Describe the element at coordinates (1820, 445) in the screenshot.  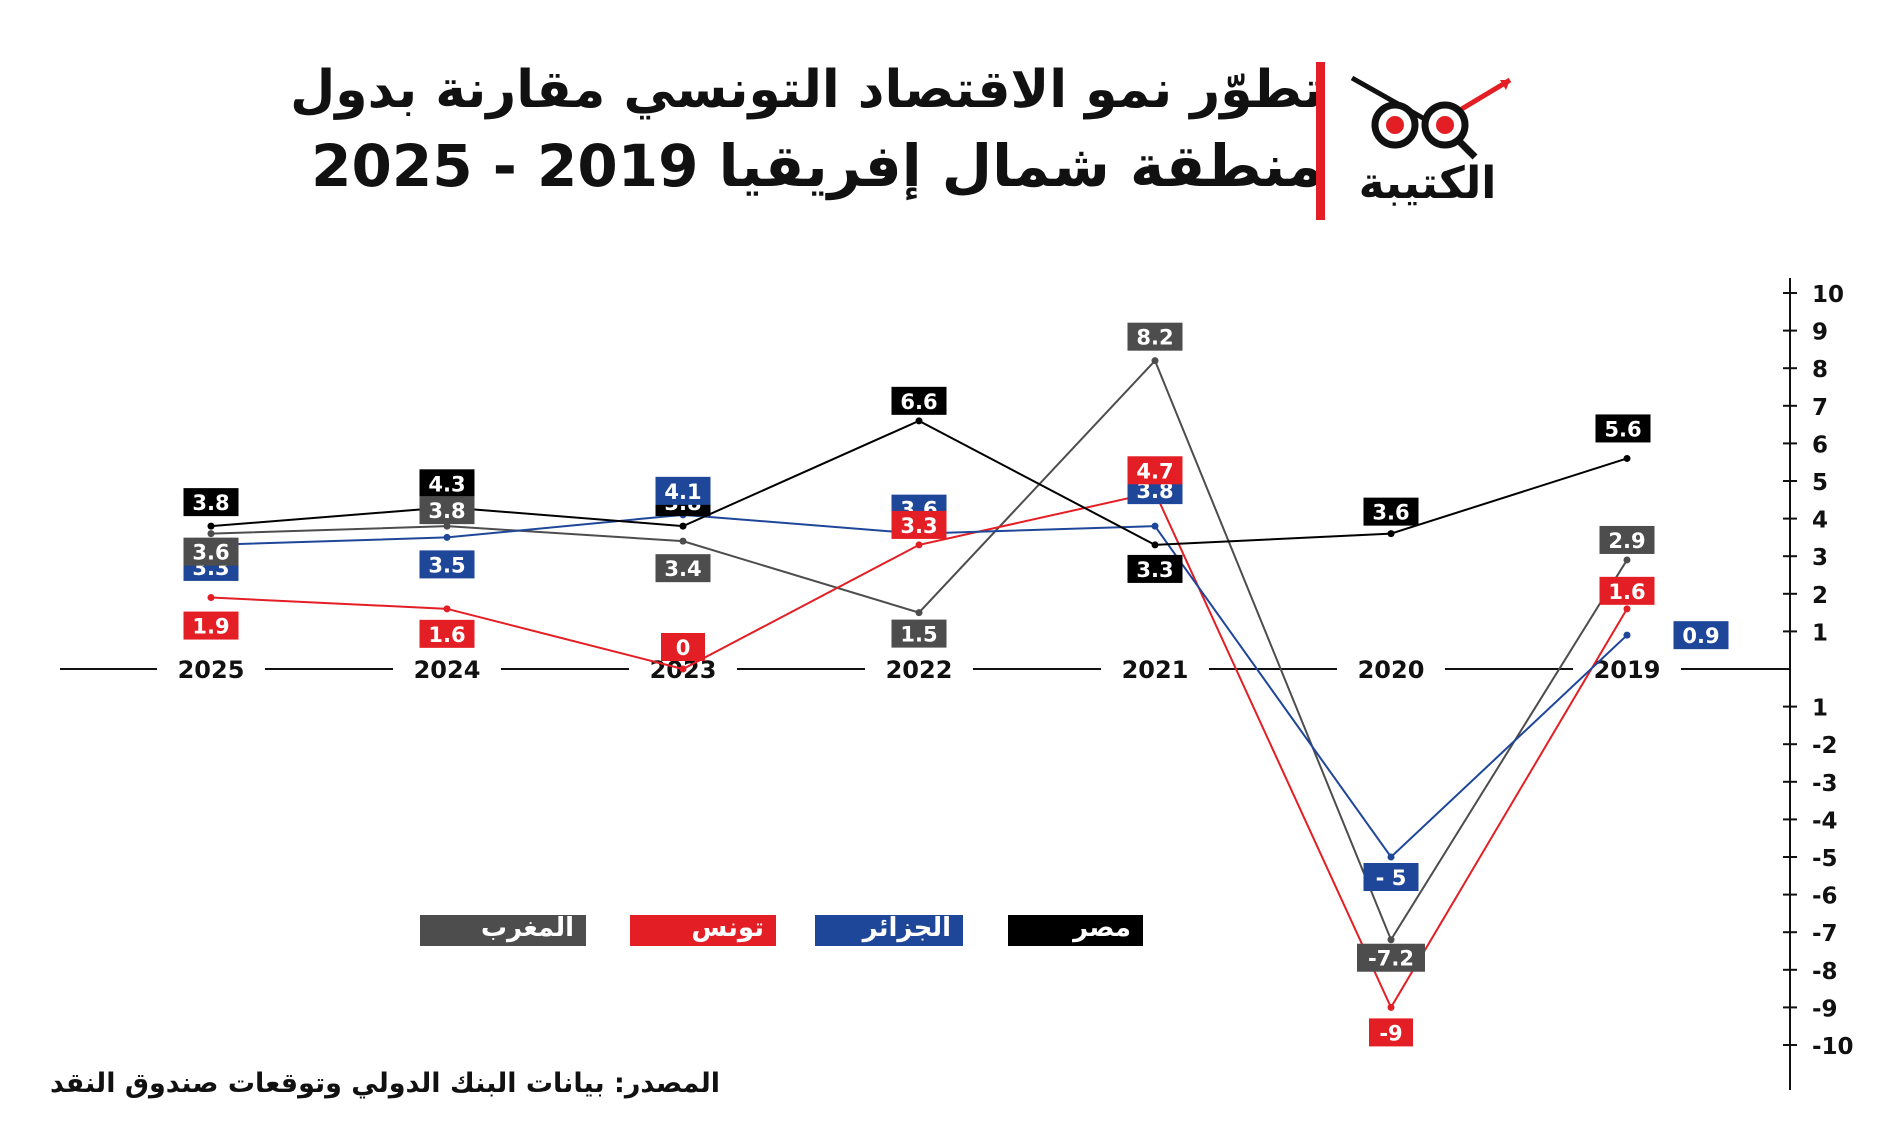
I see `y-tick-label: 6` at that location.